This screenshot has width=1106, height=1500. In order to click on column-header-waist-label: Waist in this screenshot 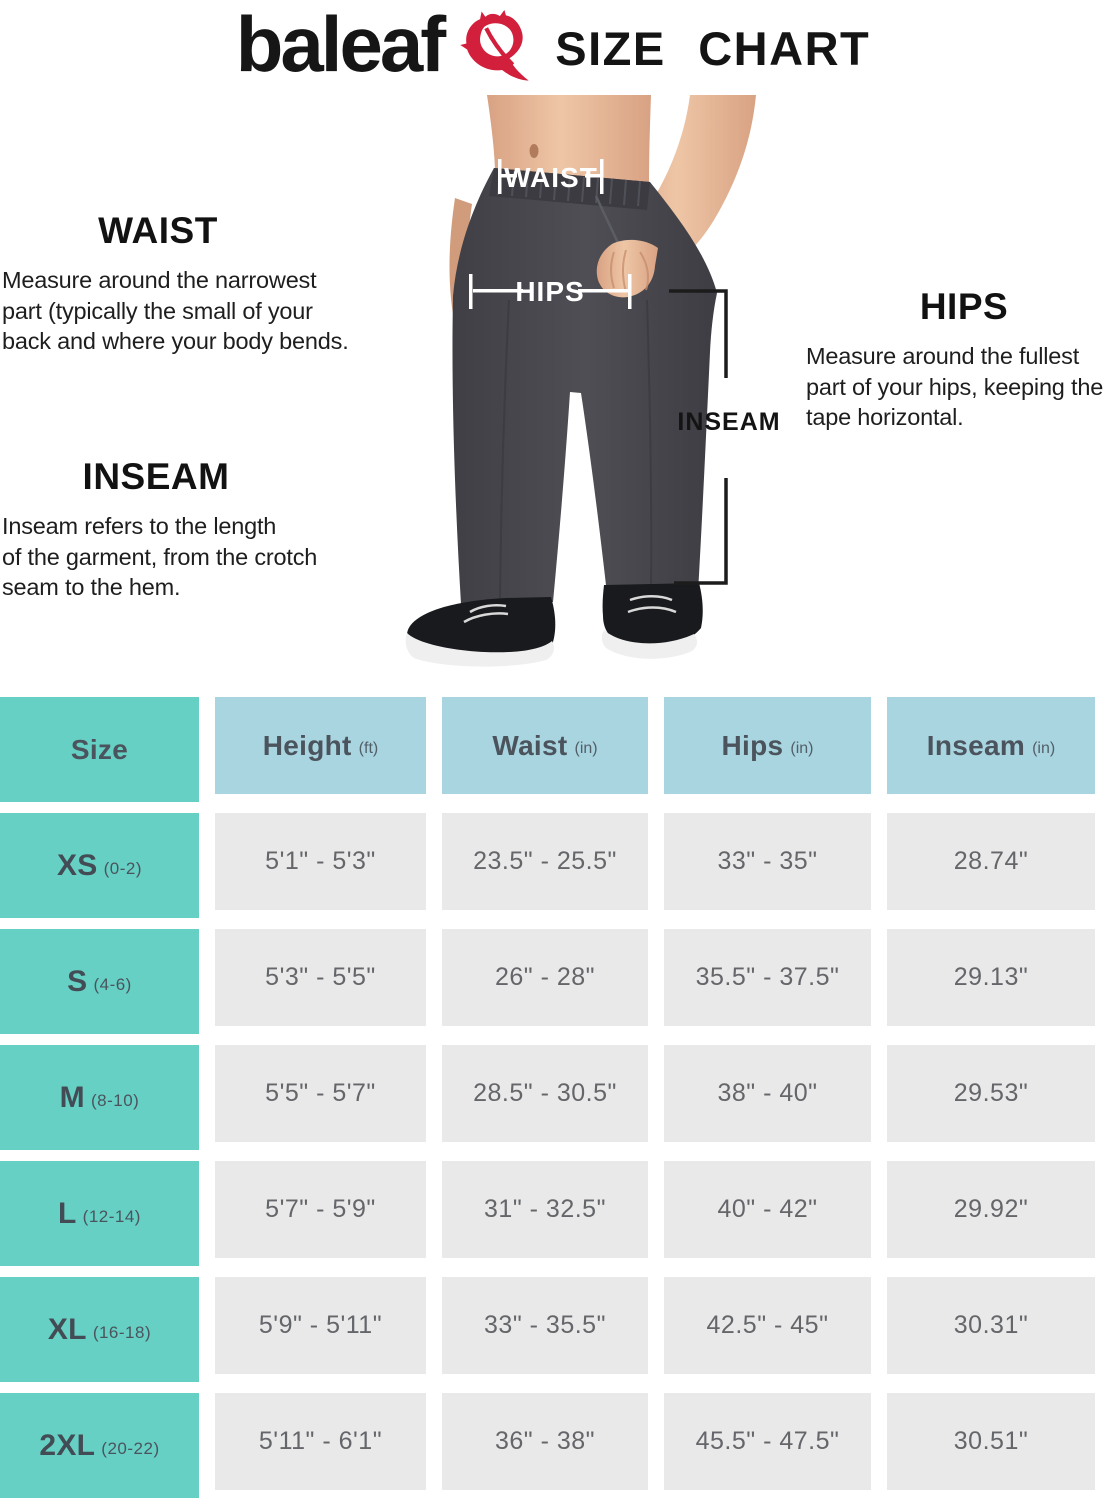, I will do `click(530, 745)`.